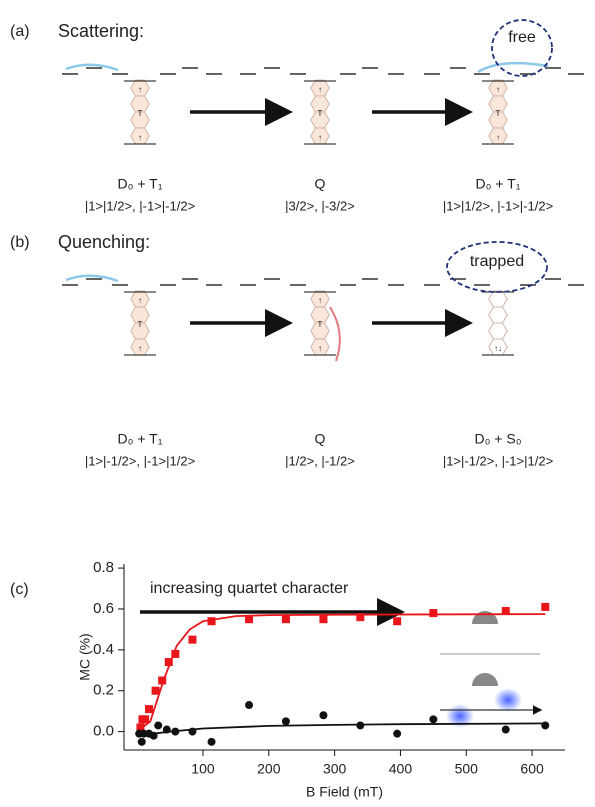 The image size is (595, 807). Describe the element at coordinates (269, 769) in the screenshot. I see `x-tick-label: 200` at that location.